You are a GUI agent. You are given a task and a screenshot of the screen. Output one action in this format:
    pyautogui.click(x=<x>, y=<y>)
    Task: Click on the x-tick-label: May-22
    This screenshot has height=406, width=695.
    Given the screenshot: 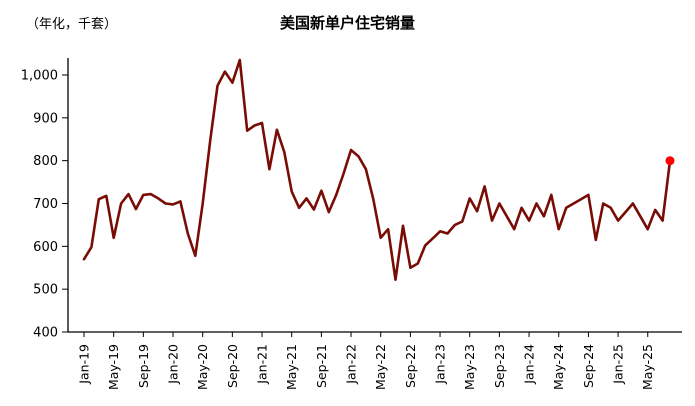 What is the action you would take?
    pyautogui.click(x=380, y=367)
    